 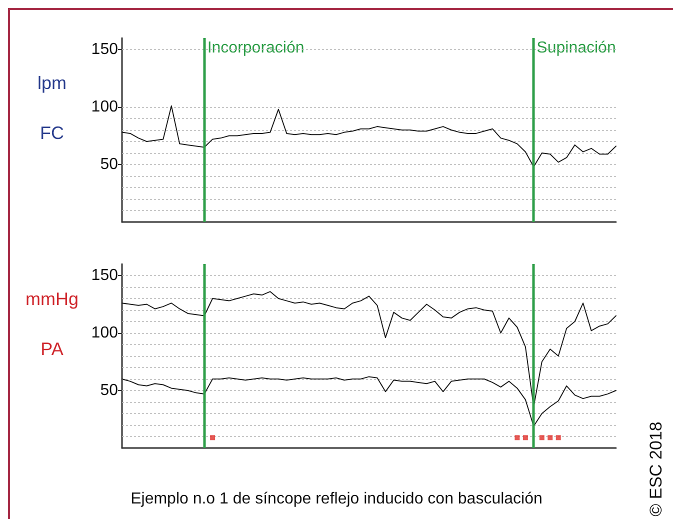 I want to click on annotation: Incorporación, so click(x=255, y=48).